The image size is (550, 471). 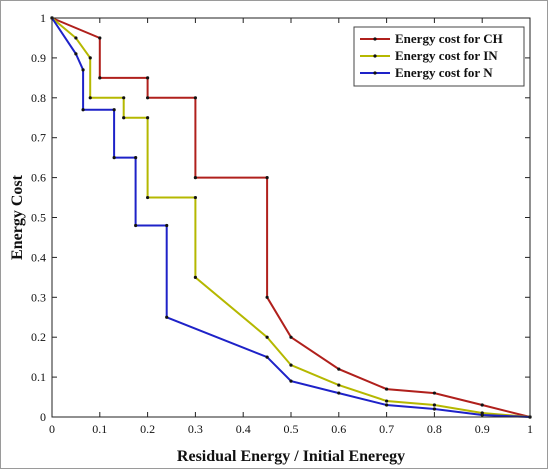 What do you see at coordinates (444, 72) in the screenshot?
I see `legend-label: Energy cost for N` at bounding box center [444, 72].